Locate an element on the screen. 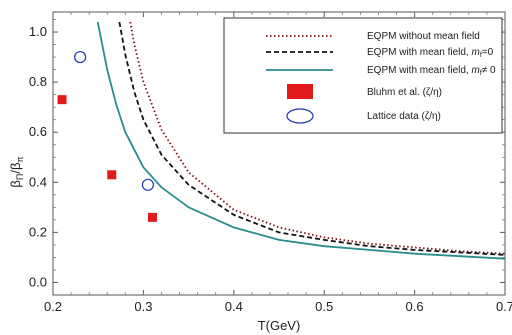 This screenshot has width=512, height=335. legend-label-mf-zero: EQPM with mean field, mf=0 is located at coordinates (430, 53).